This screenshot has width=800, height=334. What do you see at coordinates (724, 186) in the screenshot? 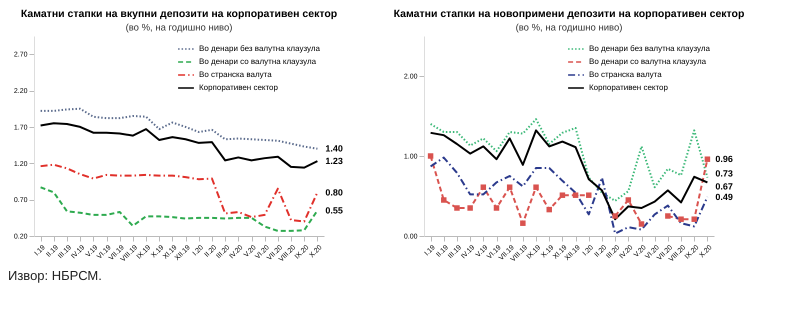
I see `data-label: 0.67` at bounding box center [724, 186].